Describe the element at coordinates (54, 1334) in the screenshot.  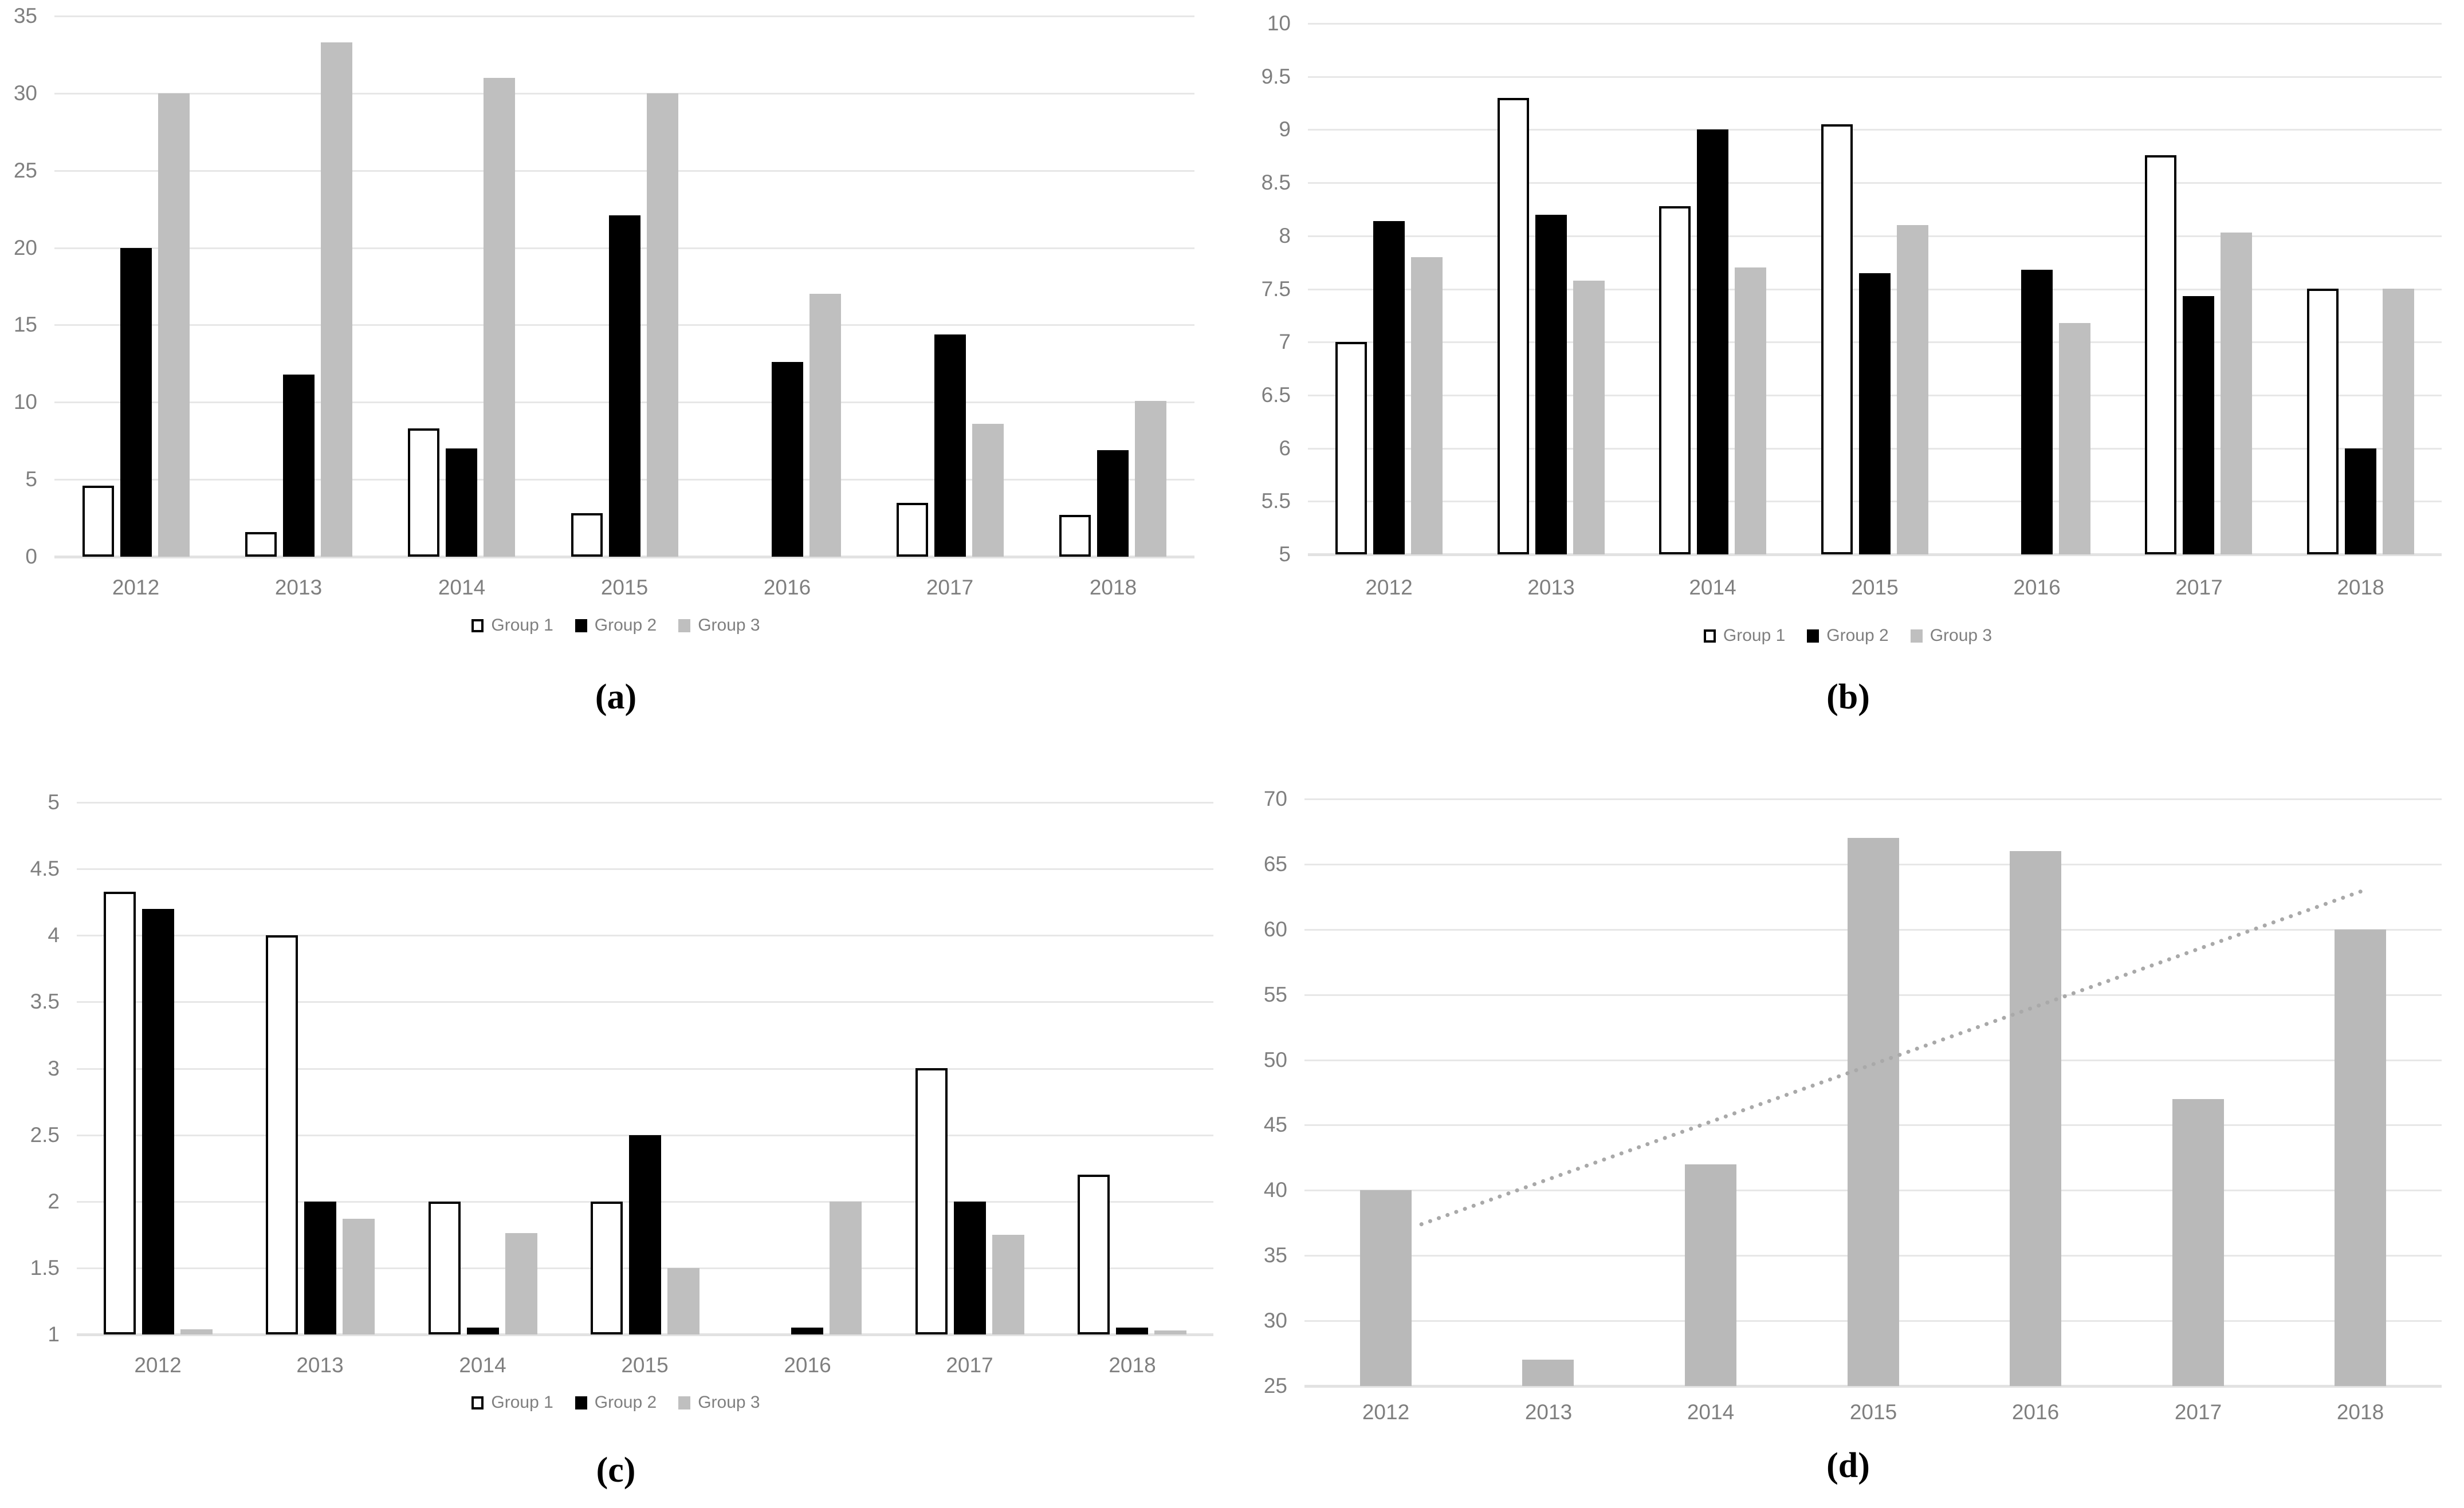
I see `y-tick-label: 1` at that location.